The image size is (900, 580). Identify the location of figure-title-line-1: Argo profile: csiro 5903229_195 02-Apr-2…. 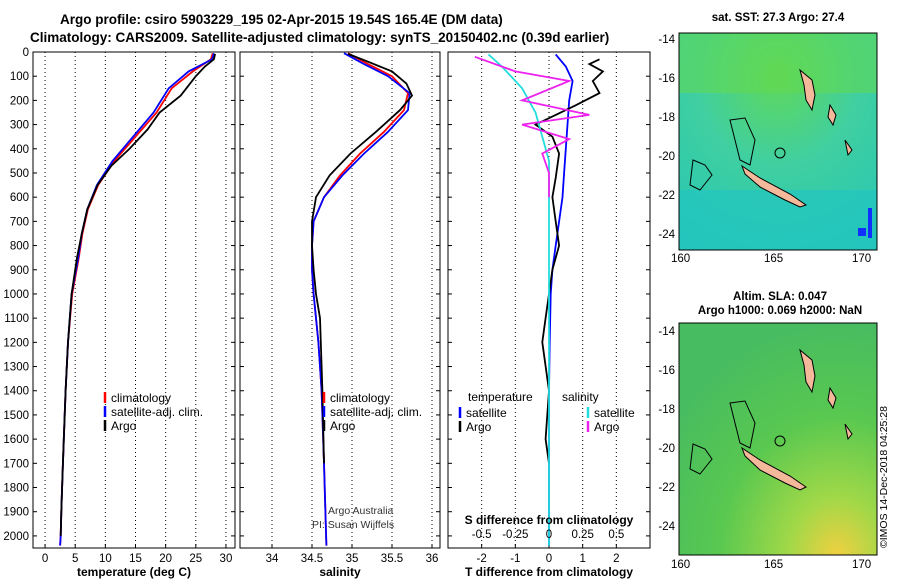
(281, 19).